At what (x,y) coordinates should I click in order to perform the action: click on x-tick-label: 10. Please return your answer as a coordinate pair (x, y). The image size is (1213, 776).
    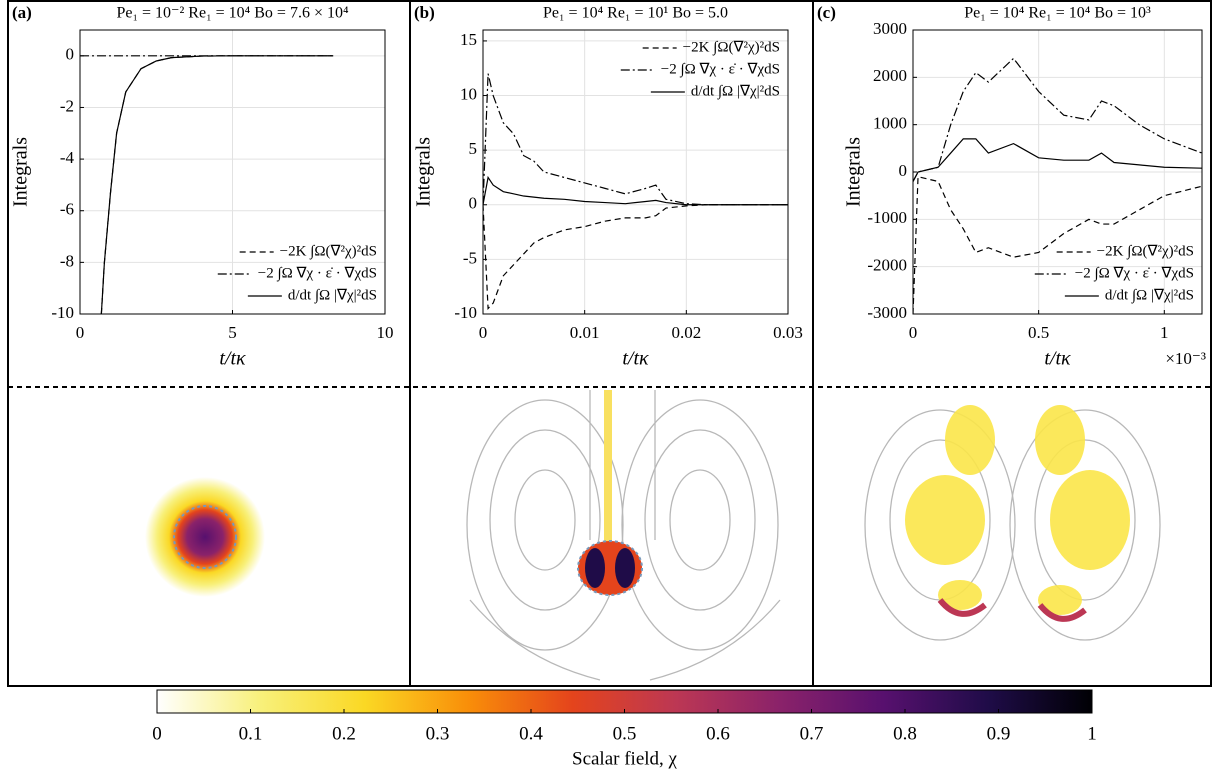
    Looking at the image, I should click on (385, 332).